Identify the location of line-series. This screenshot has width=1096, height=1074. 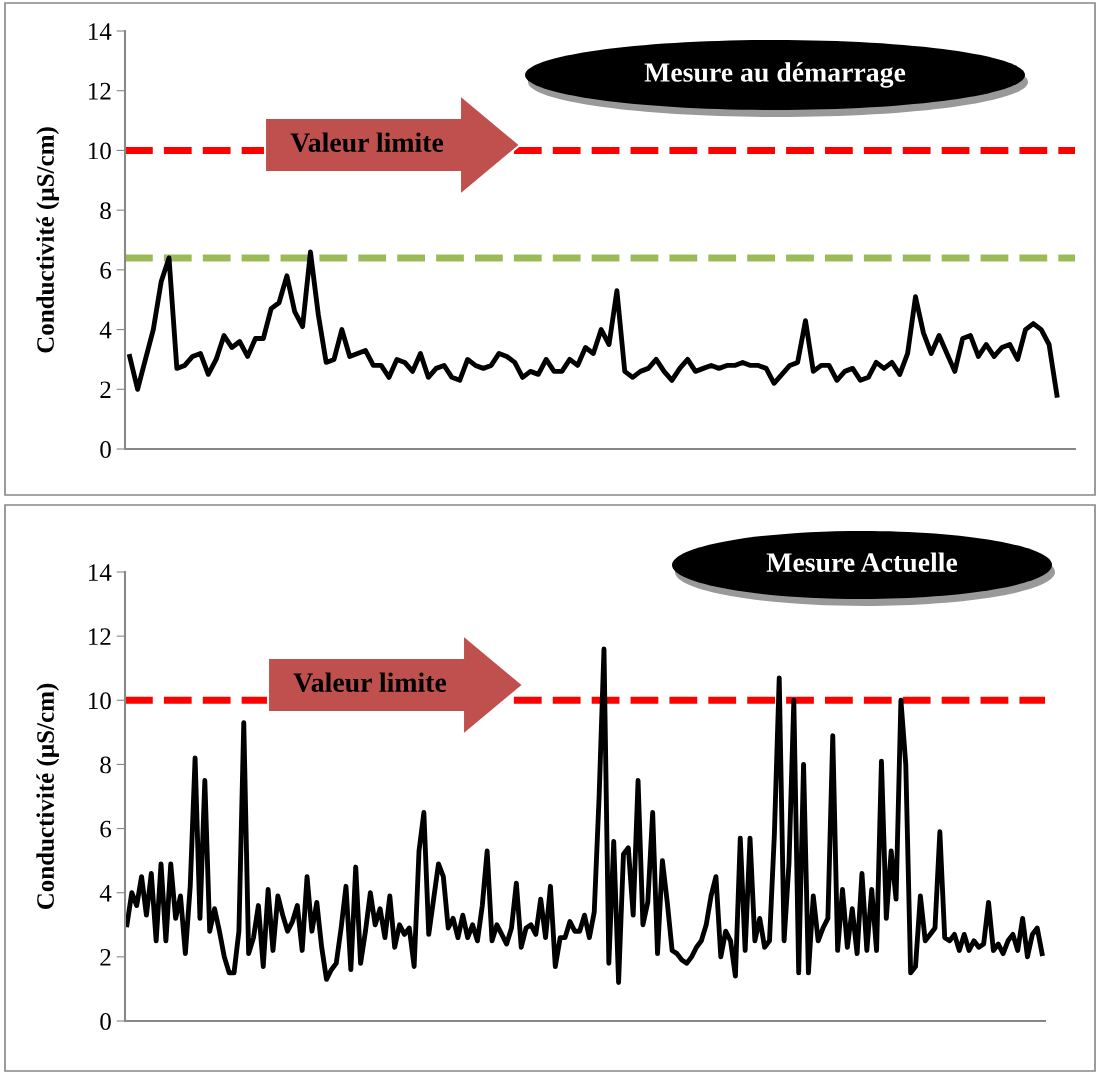
(593, 323).